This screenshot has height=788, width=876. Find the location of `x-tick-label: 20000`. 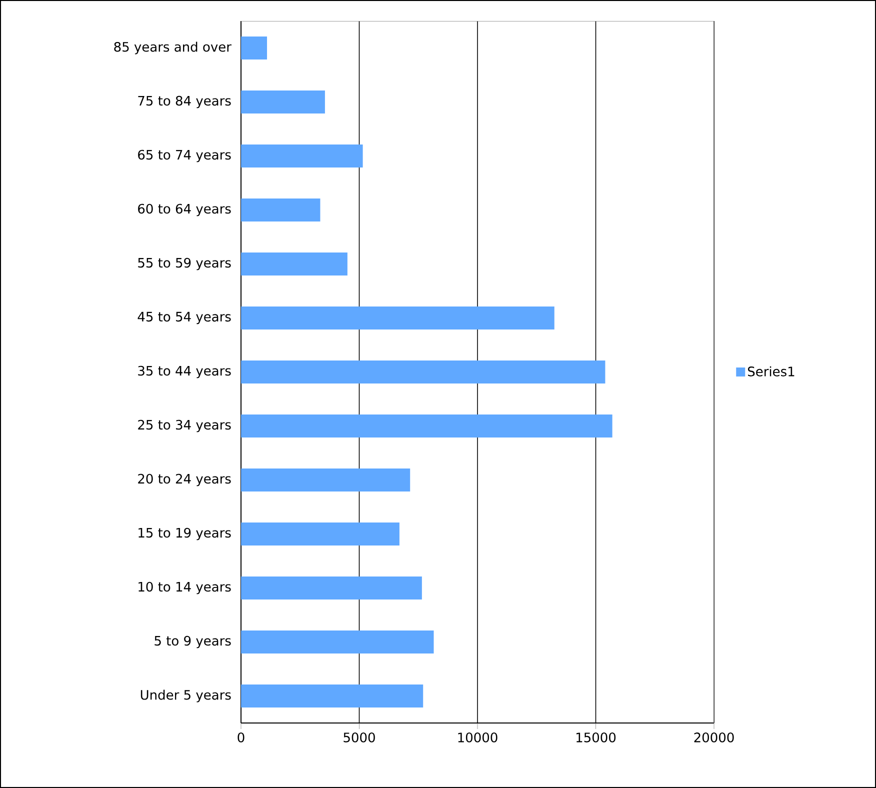

x-tick-label: 20000 is located at coordinates (714, 737).